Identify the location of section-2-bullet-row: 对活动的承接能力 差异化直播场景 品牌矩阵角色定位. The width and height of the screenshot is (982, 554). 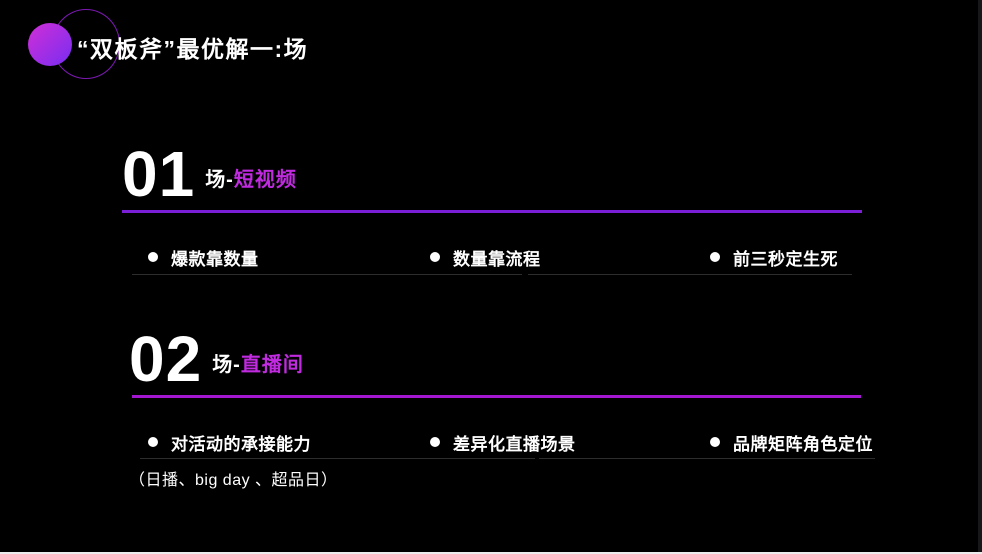
(502, 442).